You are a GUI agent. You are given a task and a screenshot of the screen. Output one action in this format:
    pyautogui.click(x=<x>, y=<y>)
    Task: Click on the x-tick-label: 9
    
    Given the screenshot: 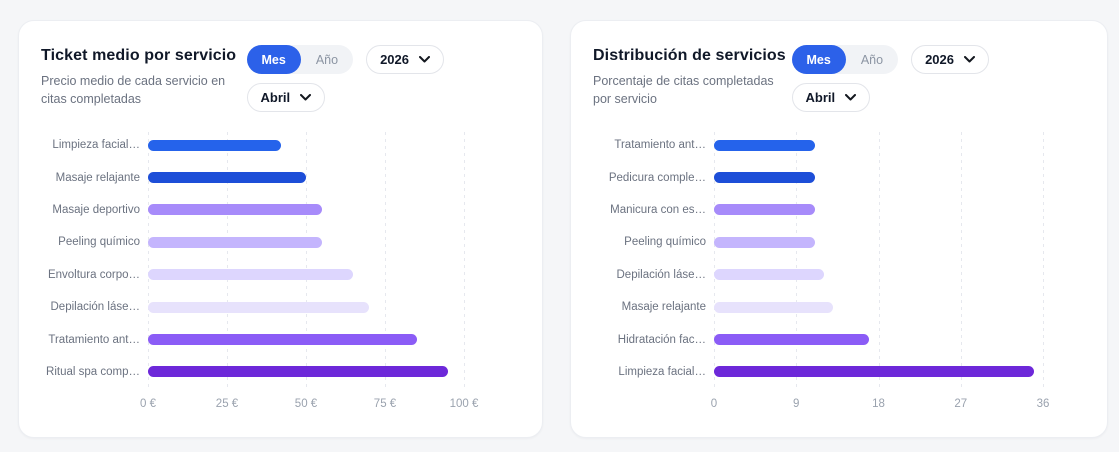 What is the action you would take?
    pyautogui.click(x=796, y=404)
    